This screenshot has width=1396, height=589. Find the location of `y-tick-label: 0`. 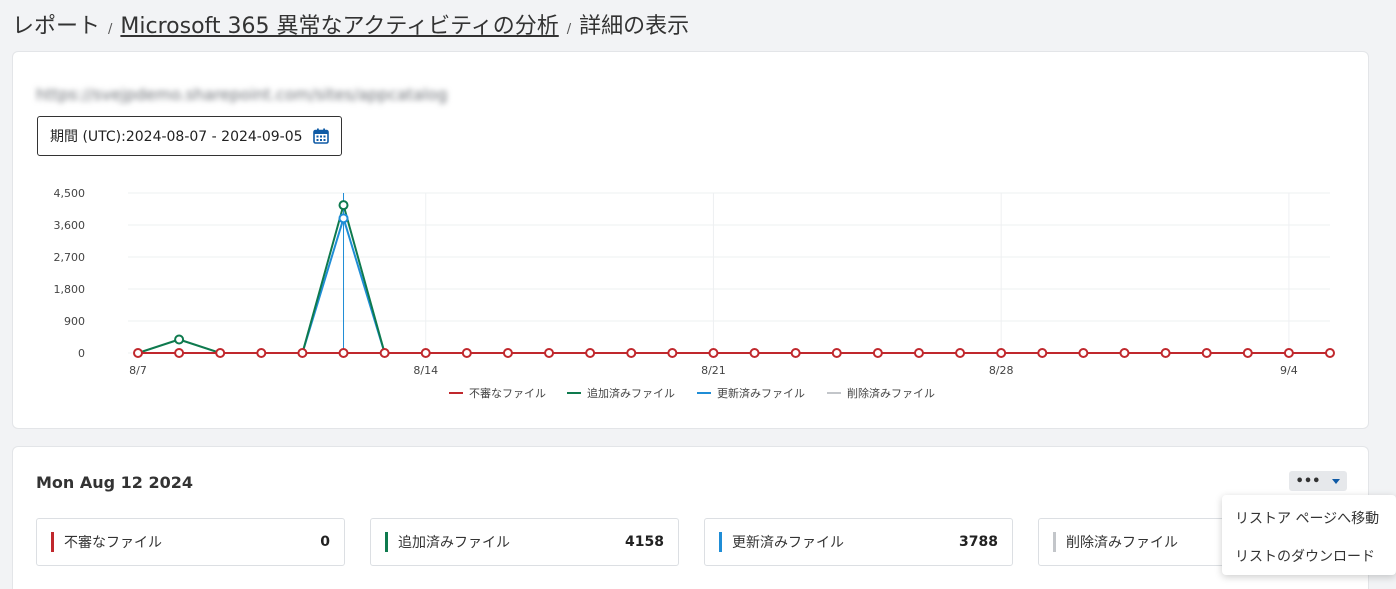

y-tick-label: 0 is located at coordinates (81, 353).